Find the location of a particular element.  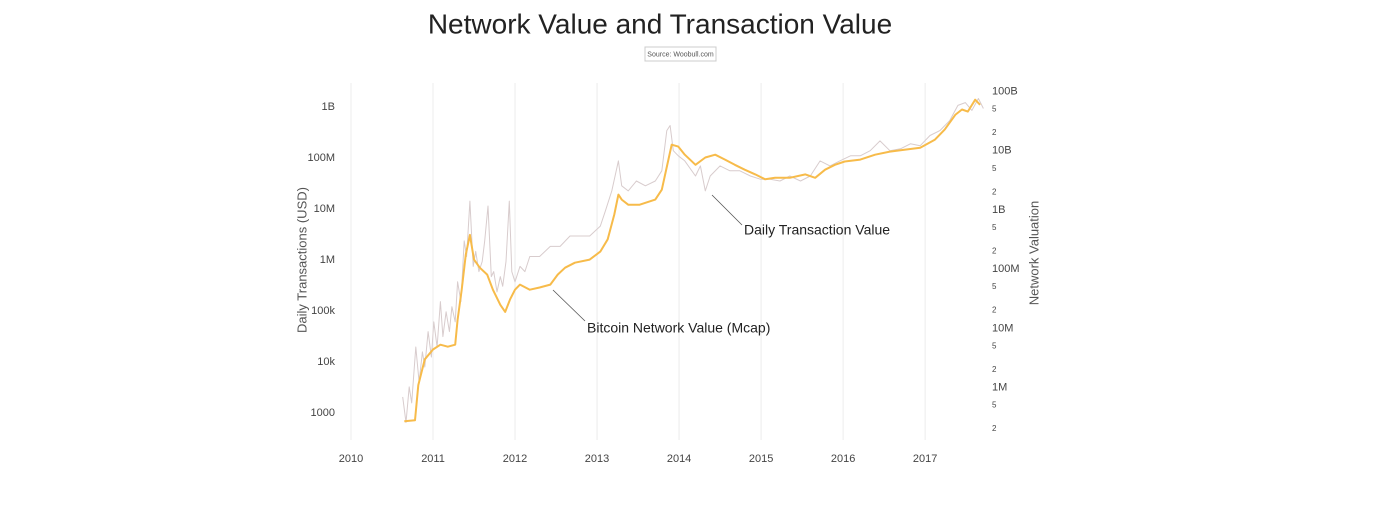

y-tick-label: 1000 is located at coordinates (323, 413).